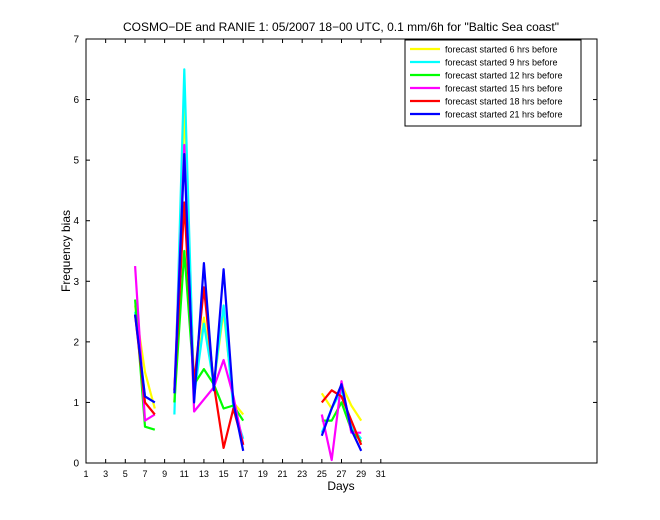  I want to click on legend-label-6: forecast started 21 hrs before, so click(504, 115).